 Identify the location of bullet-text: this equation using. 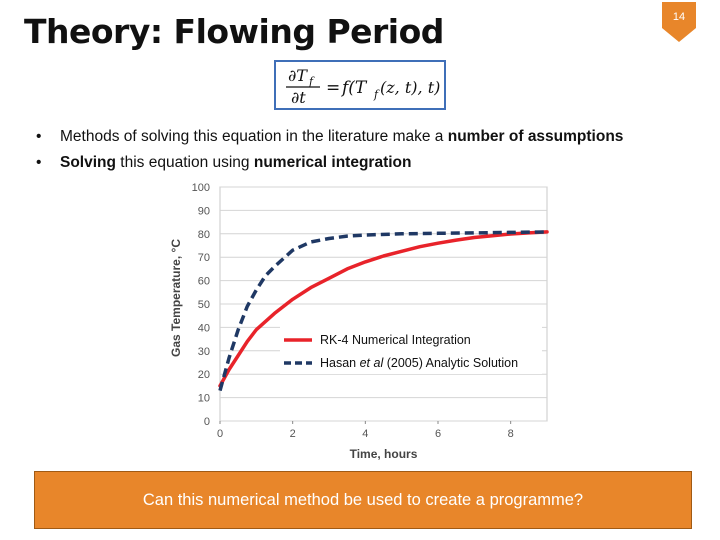
(184, 162).